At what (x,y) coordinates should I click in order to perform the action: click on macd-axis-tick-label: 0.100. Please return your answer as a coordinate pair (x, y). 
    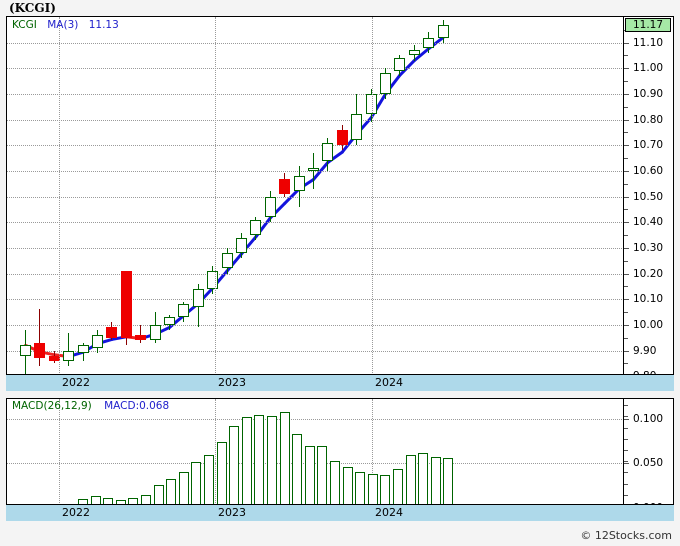
    Looking at the image, I should click on (648, 418).